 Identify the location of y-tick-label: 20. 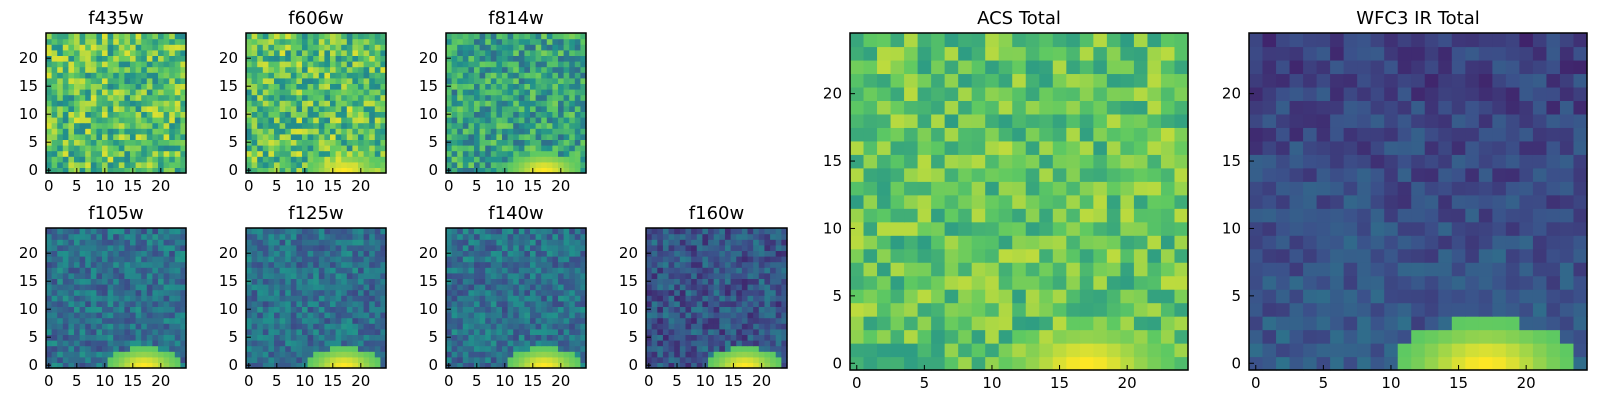
(428, 58).